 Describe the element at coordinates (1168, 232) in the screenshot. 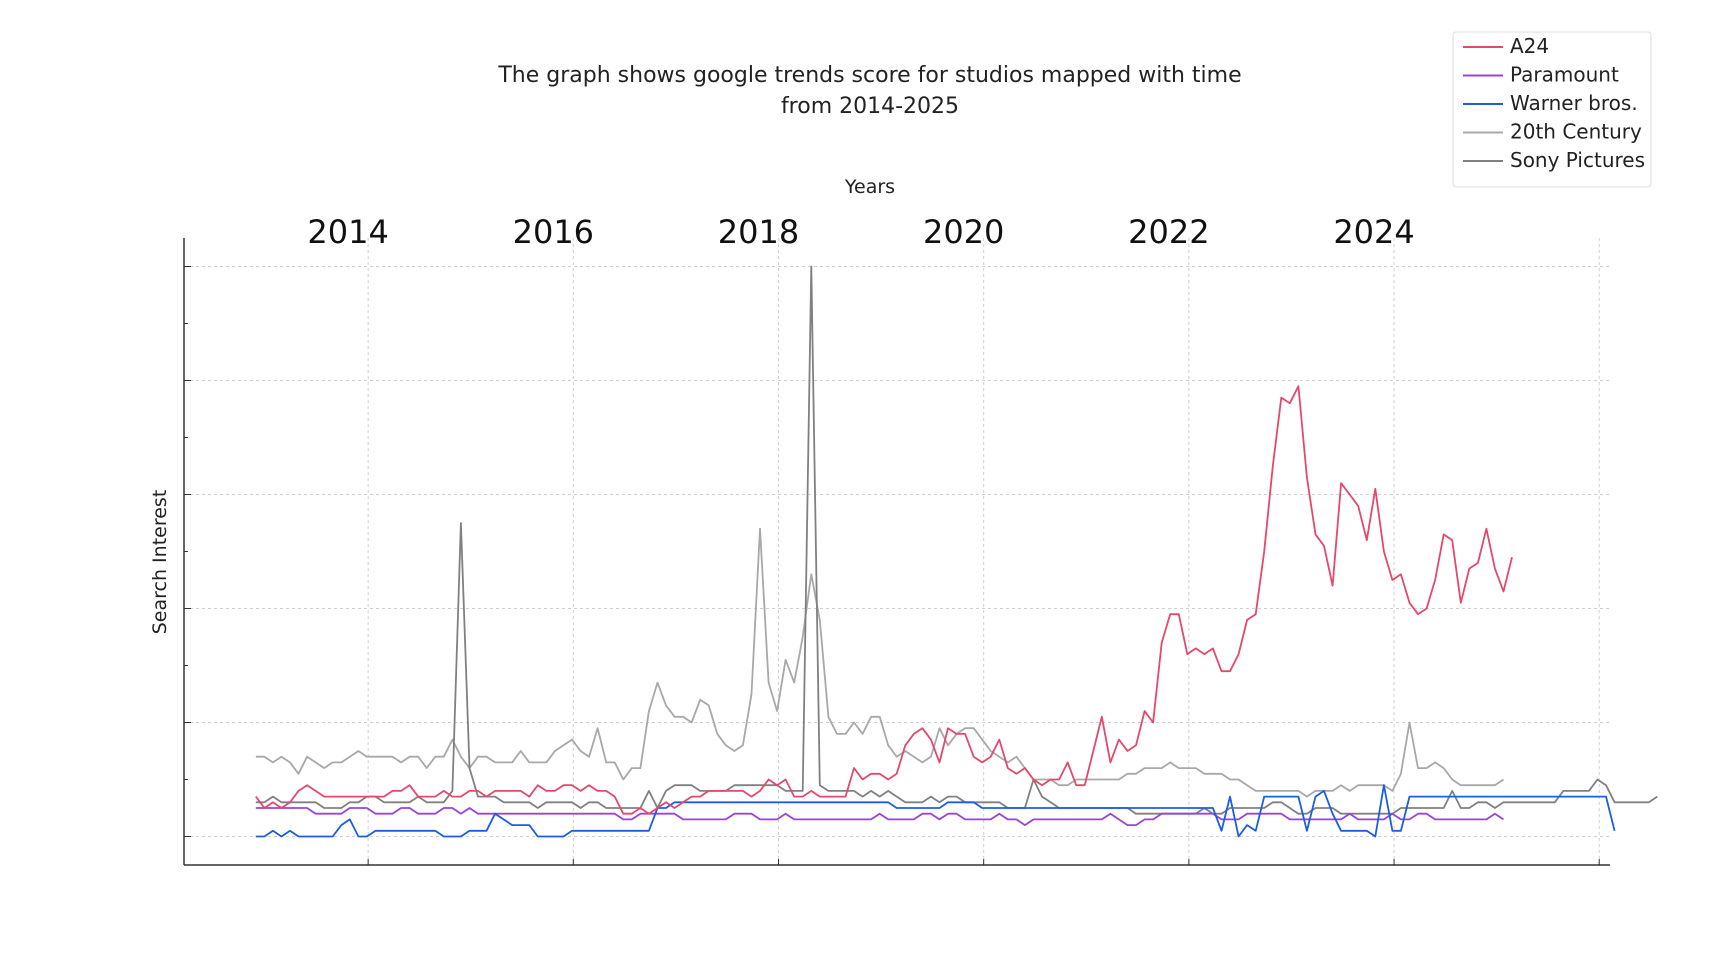

I see `x-tick-label: 2022` at that location.